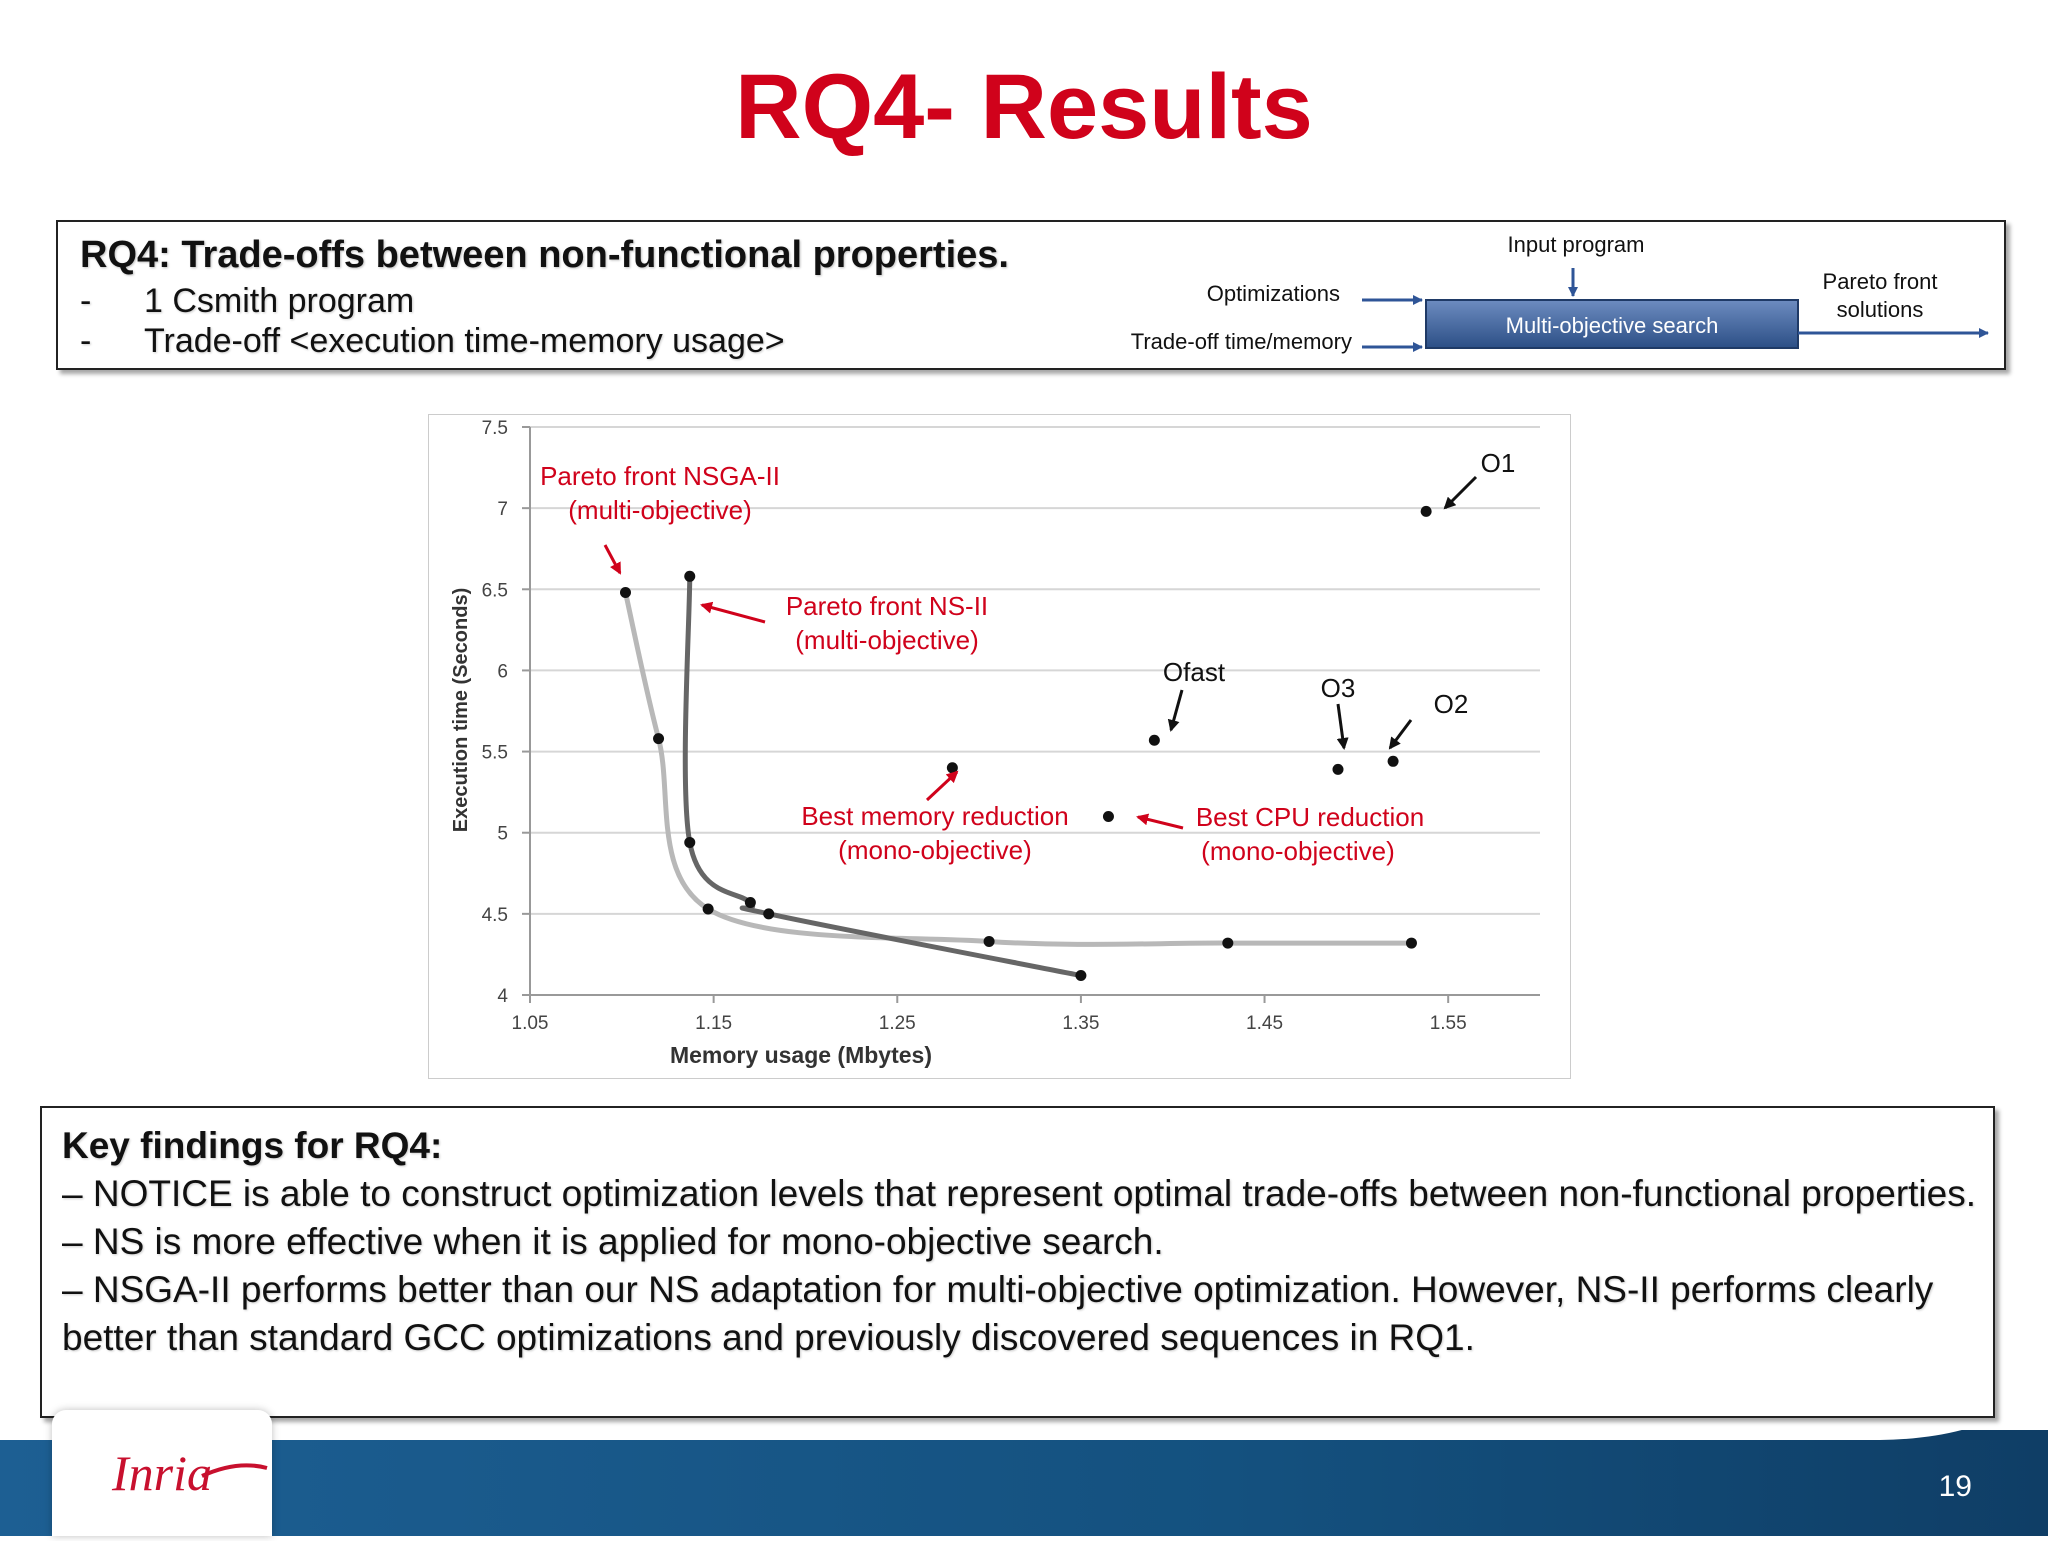 This screenshot has width=2048, height=1541. Describe the element at coordinates (502, 996) in the screenshot. I see `y-tick-label: 4` at that location.